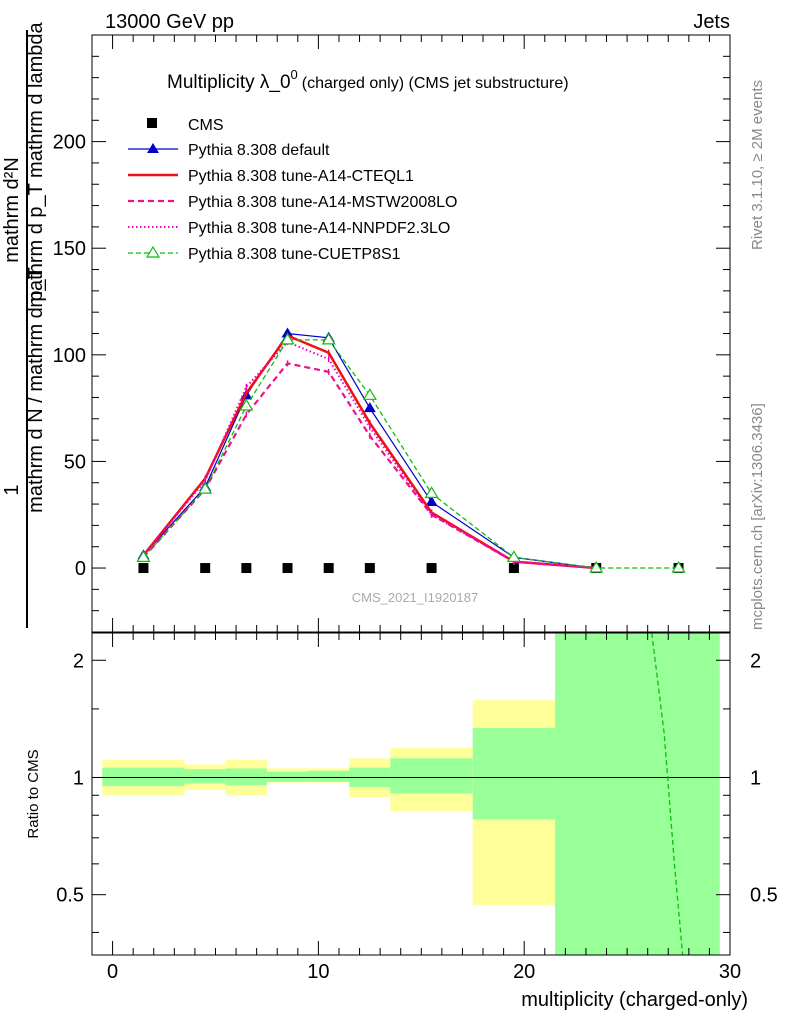  What do you see at coordinates (318, 972) in the screenshot?
I see `ratio-xtick-label: 10` at bounding box center [318, 972].